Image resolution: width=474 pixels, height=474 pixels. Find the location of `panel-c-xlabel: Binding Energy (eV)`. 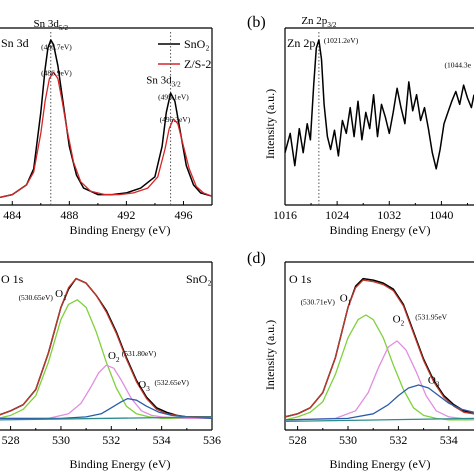

panel-c-xlabel: Binding Energy (eV) is located at coordinates (119, 464).